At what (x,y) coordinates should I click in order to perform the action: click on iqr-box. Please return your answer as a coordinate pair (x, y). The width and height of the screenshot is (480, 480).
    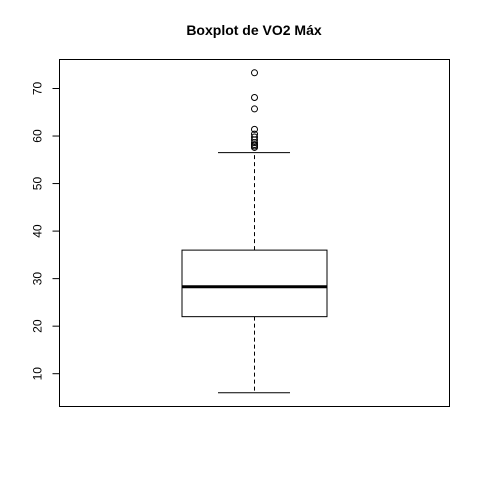
    Looking at the image, I should click on (254, 283).